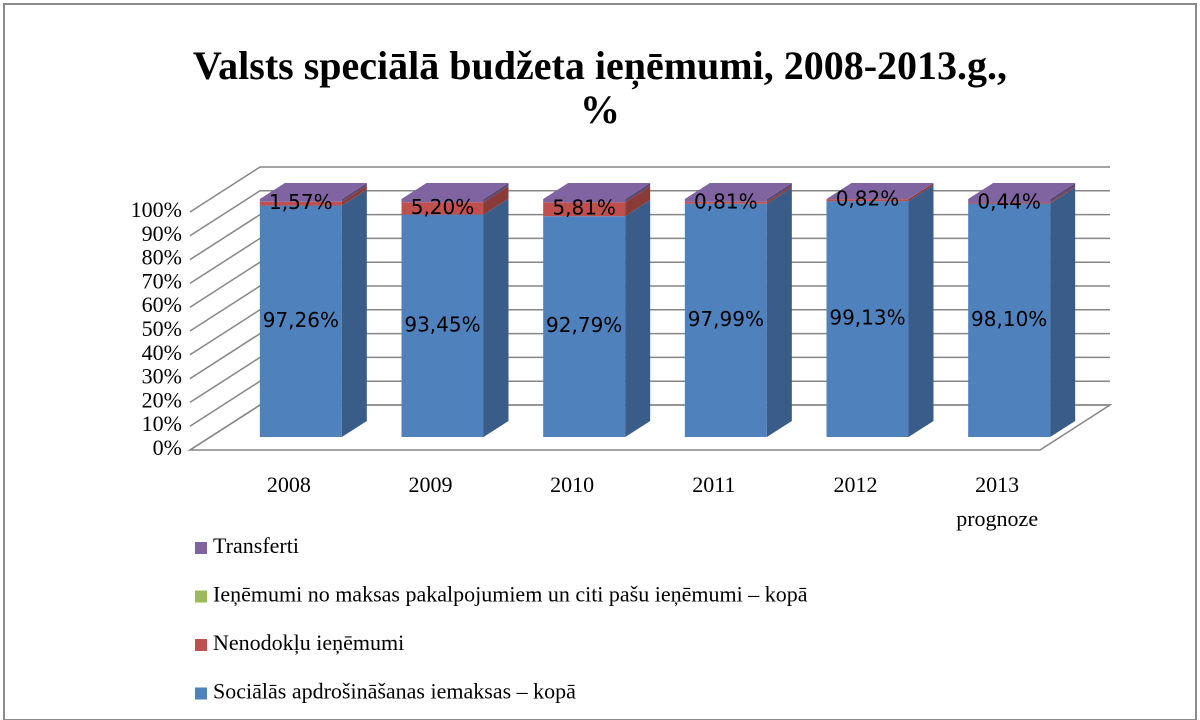  I want to click on x-tick-label: 2011, so click(713, 484).